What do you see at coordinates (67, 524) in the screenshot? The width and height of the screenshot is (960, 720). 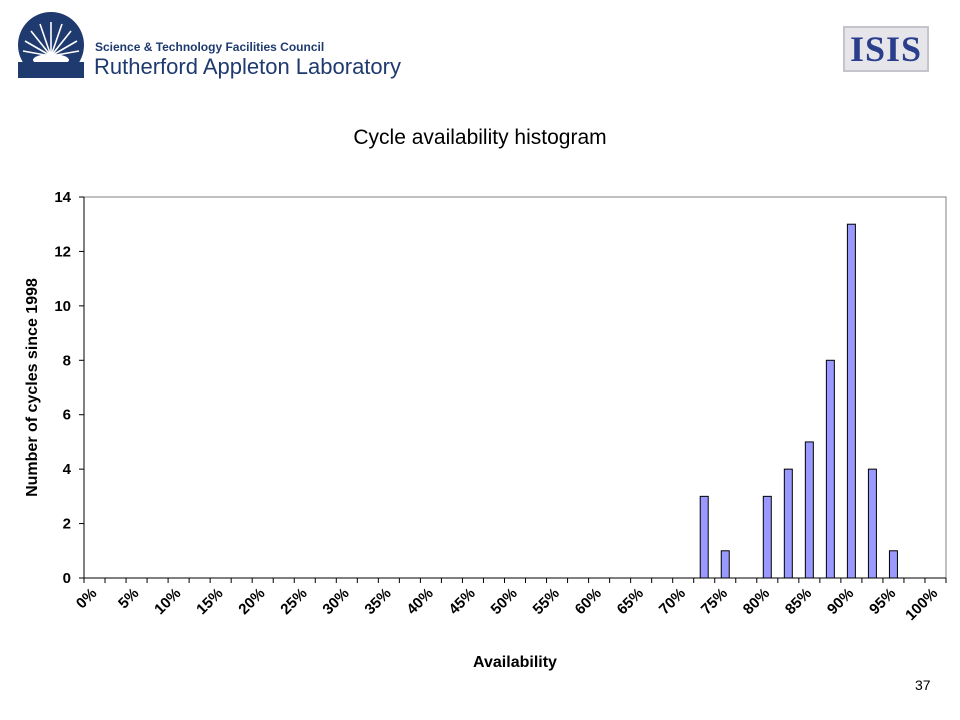 I see `y-tick-label: 2` at bounding box center [67, 524].